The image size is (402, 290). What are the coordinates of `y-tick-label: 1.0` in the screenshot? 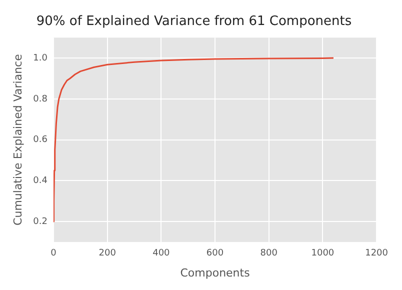 It's located at (40, 58).